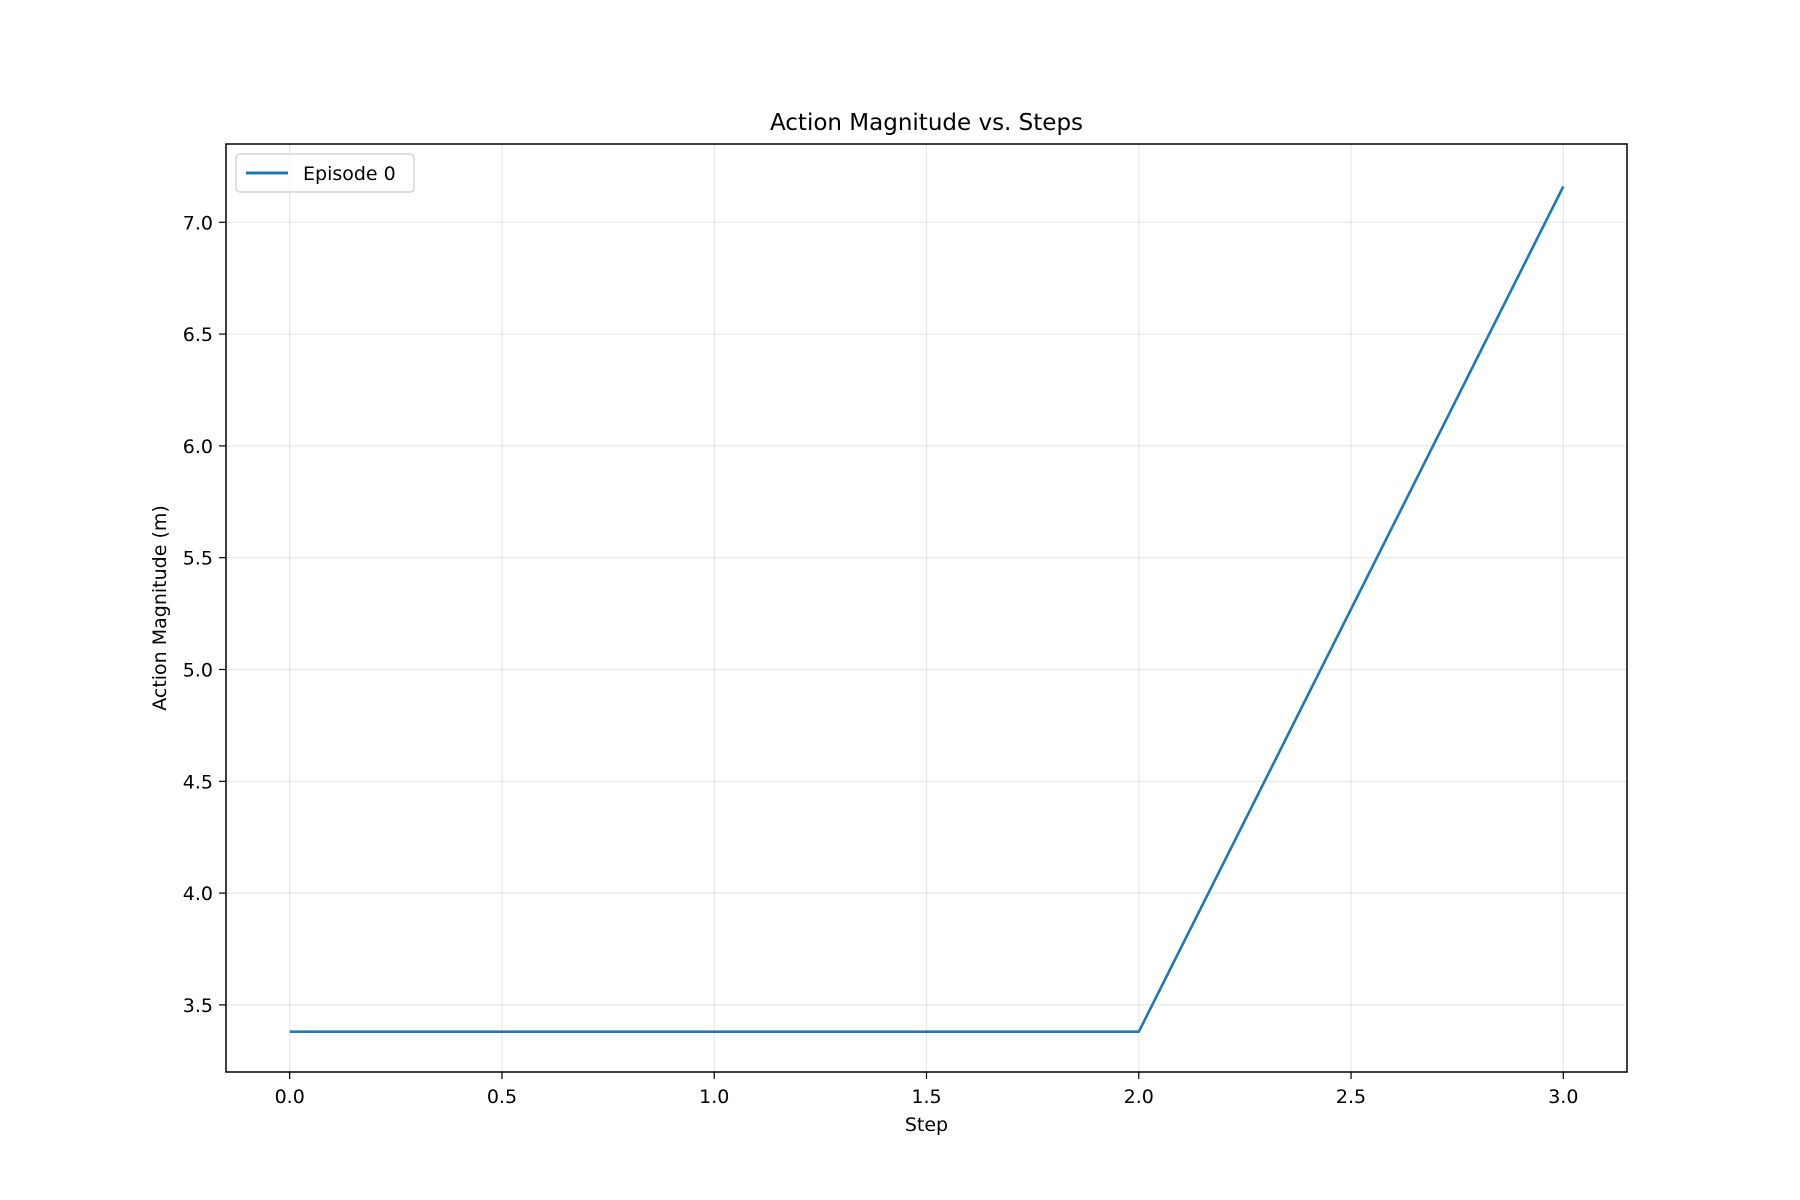 The height and width of the screenshot is (1200, 1800). Describe the element at coordinates (714, 1097) in the screenshot. I see `x-tick-label: 1.0` at that location.